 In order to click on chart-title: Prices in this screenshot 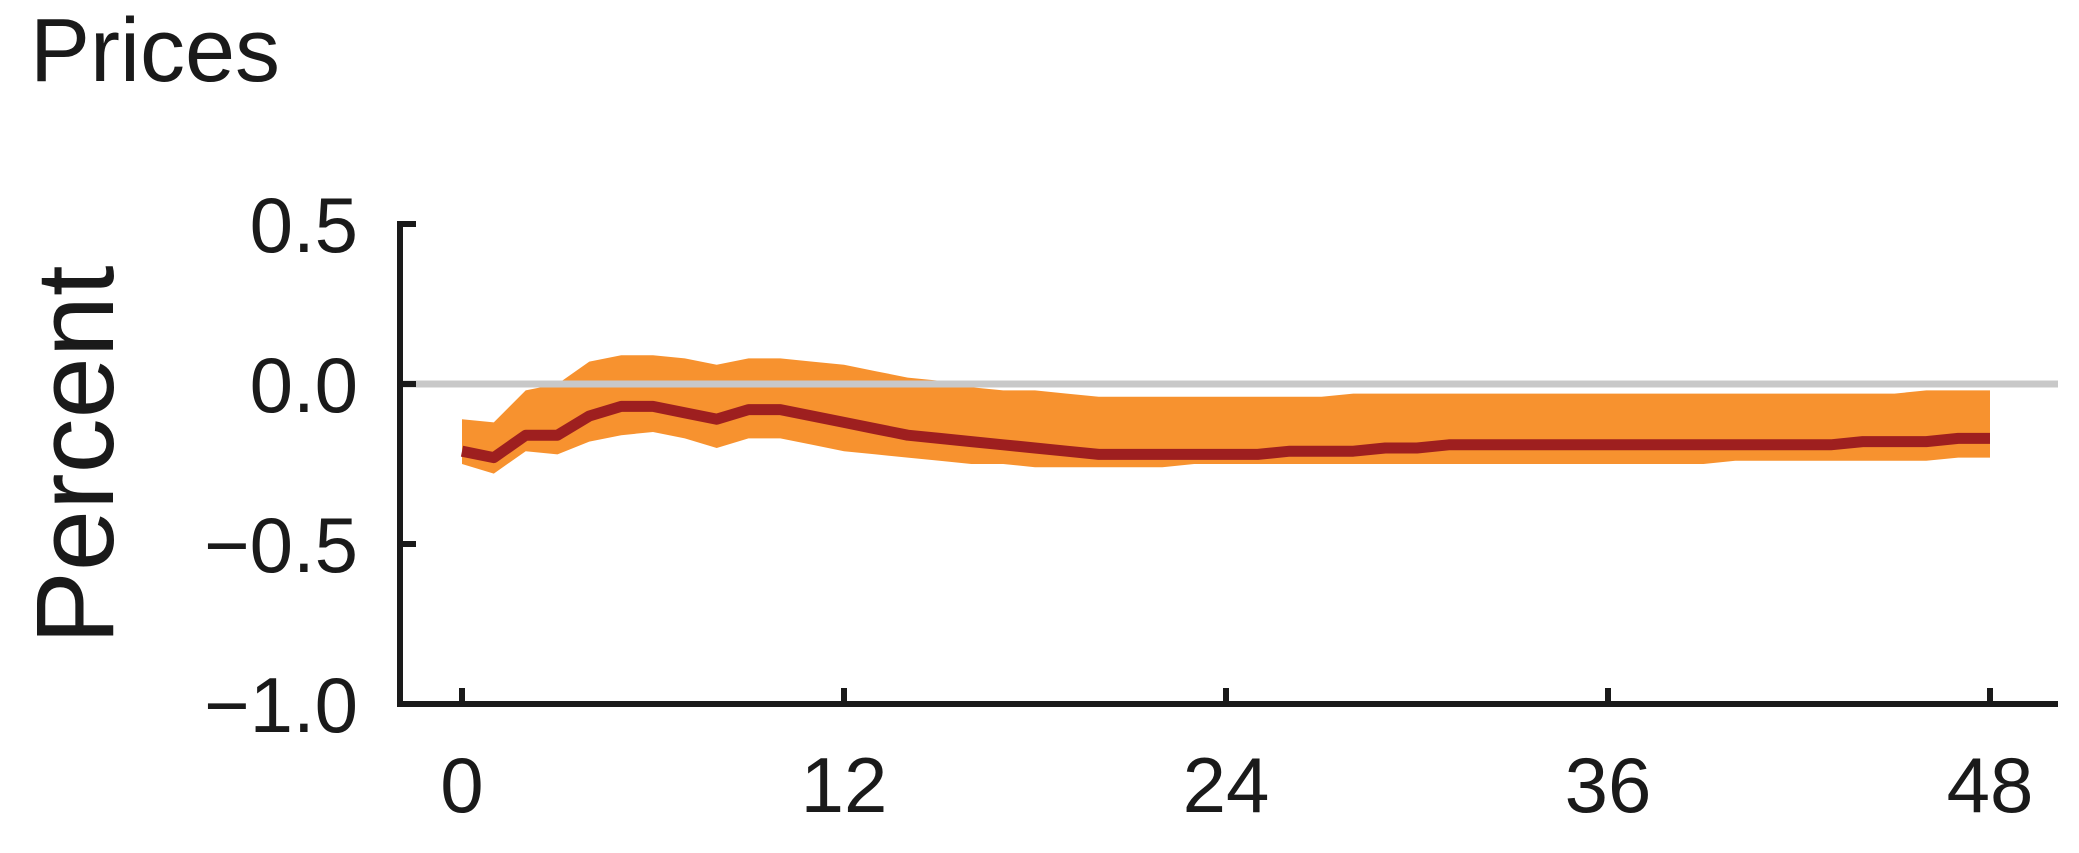, I will do `click(155, 51)`.